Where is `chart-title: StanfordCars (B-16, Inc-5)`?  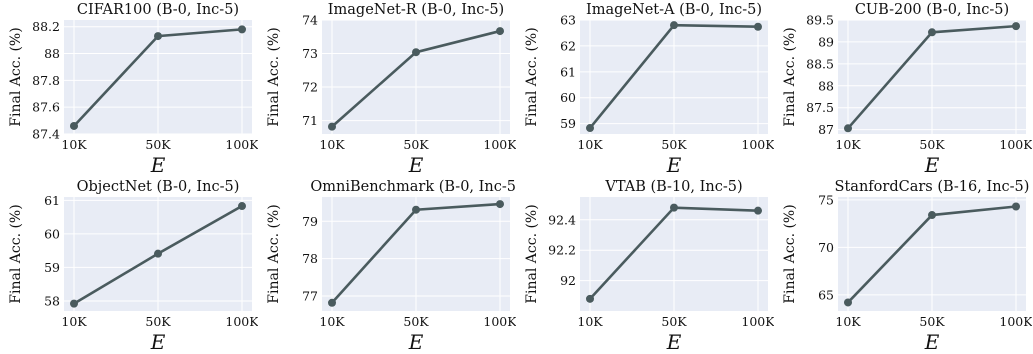 chart-title: StanfordCars (B-16, Inc-5) is located at coordinates (932, 187).